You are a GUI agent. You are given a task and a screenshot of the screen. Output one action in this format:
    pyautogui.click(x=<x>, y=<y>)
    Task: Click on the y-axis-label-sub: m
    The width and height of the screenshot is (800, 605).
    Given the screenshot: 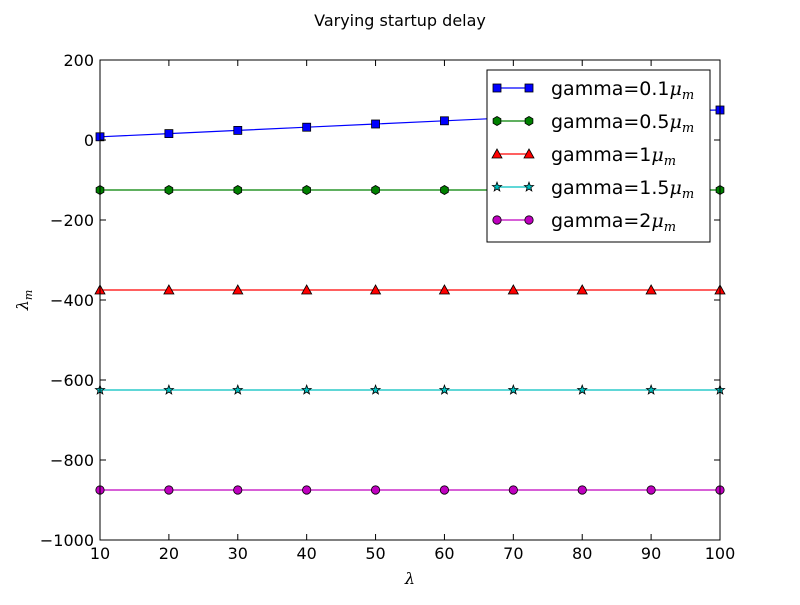 What is the action you would take?
    pyautogui.click(x=28, y=295)
    